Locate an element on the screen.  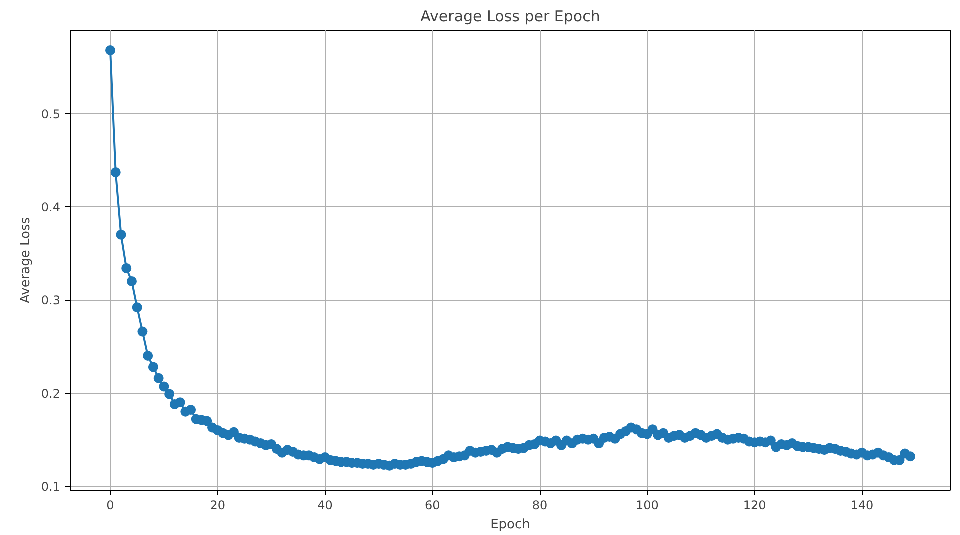
y-tick-label: 0.2 is located at coordinates (51, 393).